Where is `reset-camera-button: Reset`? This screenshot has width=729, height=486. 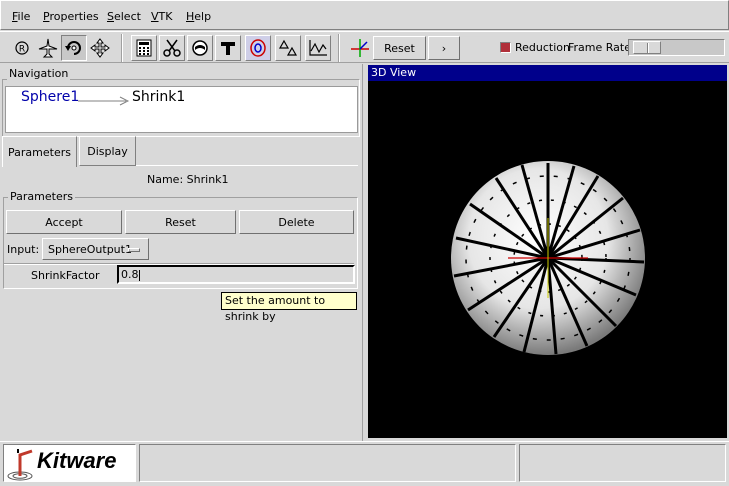
reset-camera-button: Reset is located at coordinates (399, 48).